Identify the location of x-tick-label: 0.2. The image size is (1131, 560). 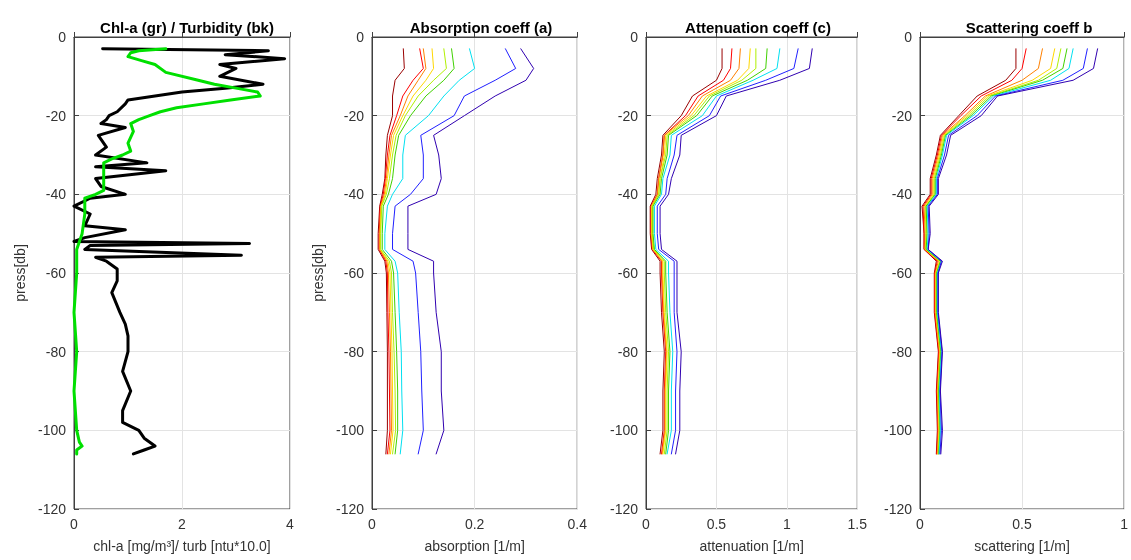
(474, 524).